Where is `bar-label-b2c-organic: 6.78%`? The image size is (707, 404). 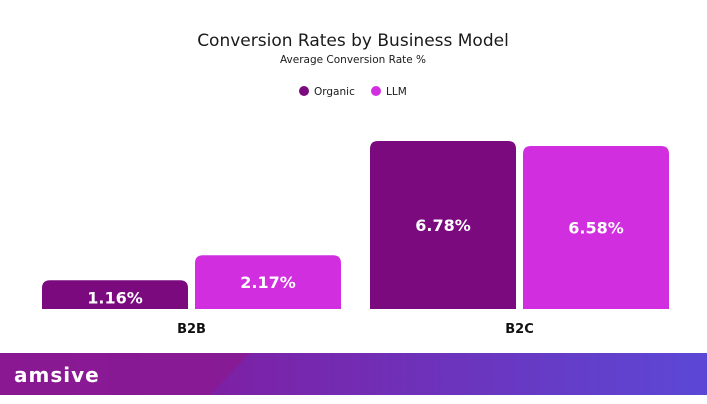 bar-label-b2c-organic: 6.78% is located at coordinates (443, 225).